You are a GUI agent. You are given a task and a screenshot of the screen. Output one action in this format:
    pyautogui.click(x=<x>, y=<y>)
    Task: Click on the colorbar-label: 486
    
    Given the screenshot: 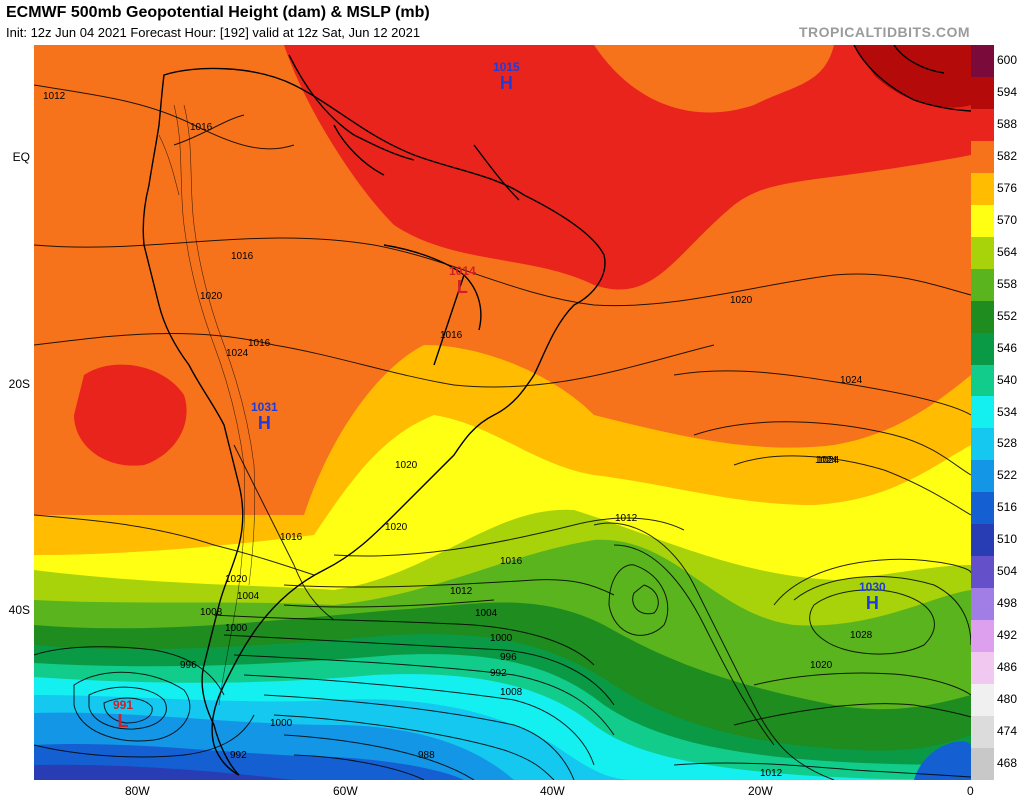 What is the action you would take?
    pyautogui.click(x=1007, y=667)
    